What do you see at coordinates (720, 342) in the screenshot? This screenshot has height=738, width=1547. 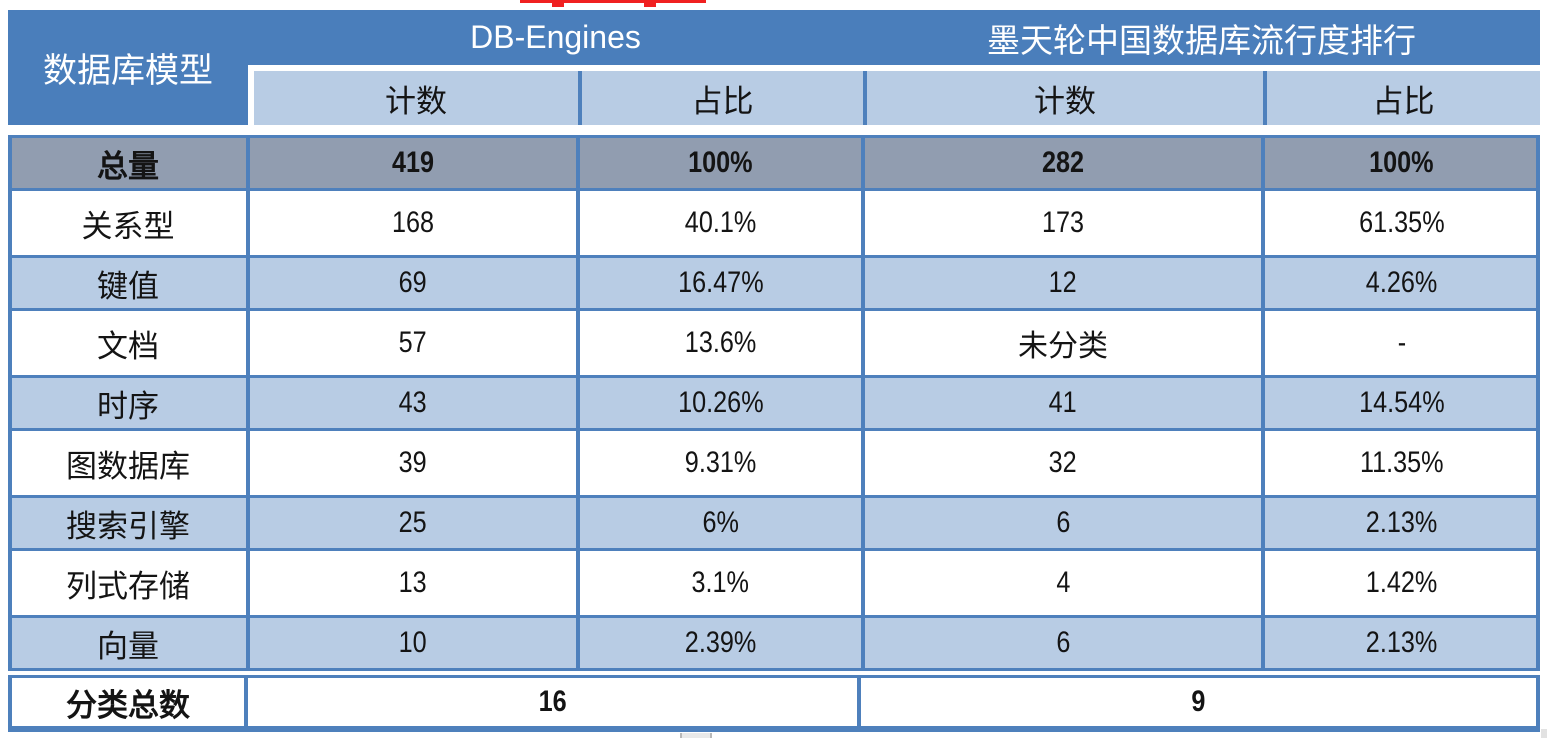 I see `percent-cell: 13.6%` at bounding box center [720, 342].